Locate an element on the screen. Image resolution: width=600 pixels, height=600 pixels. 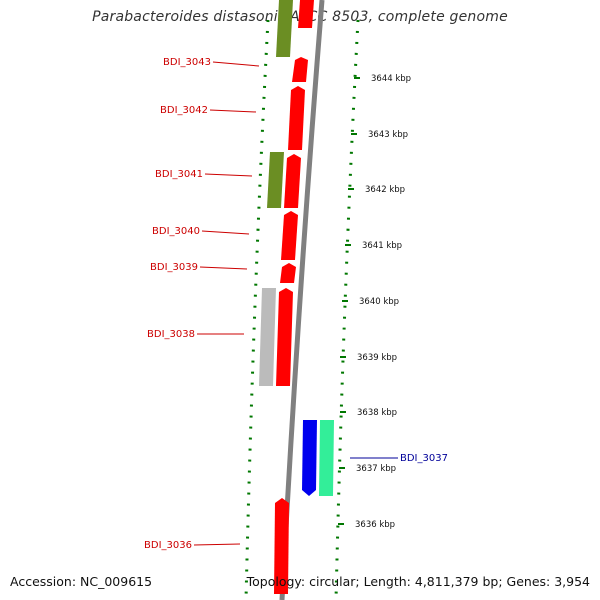
gene-label: BDI_3040 is located at coordinates (176, 231).